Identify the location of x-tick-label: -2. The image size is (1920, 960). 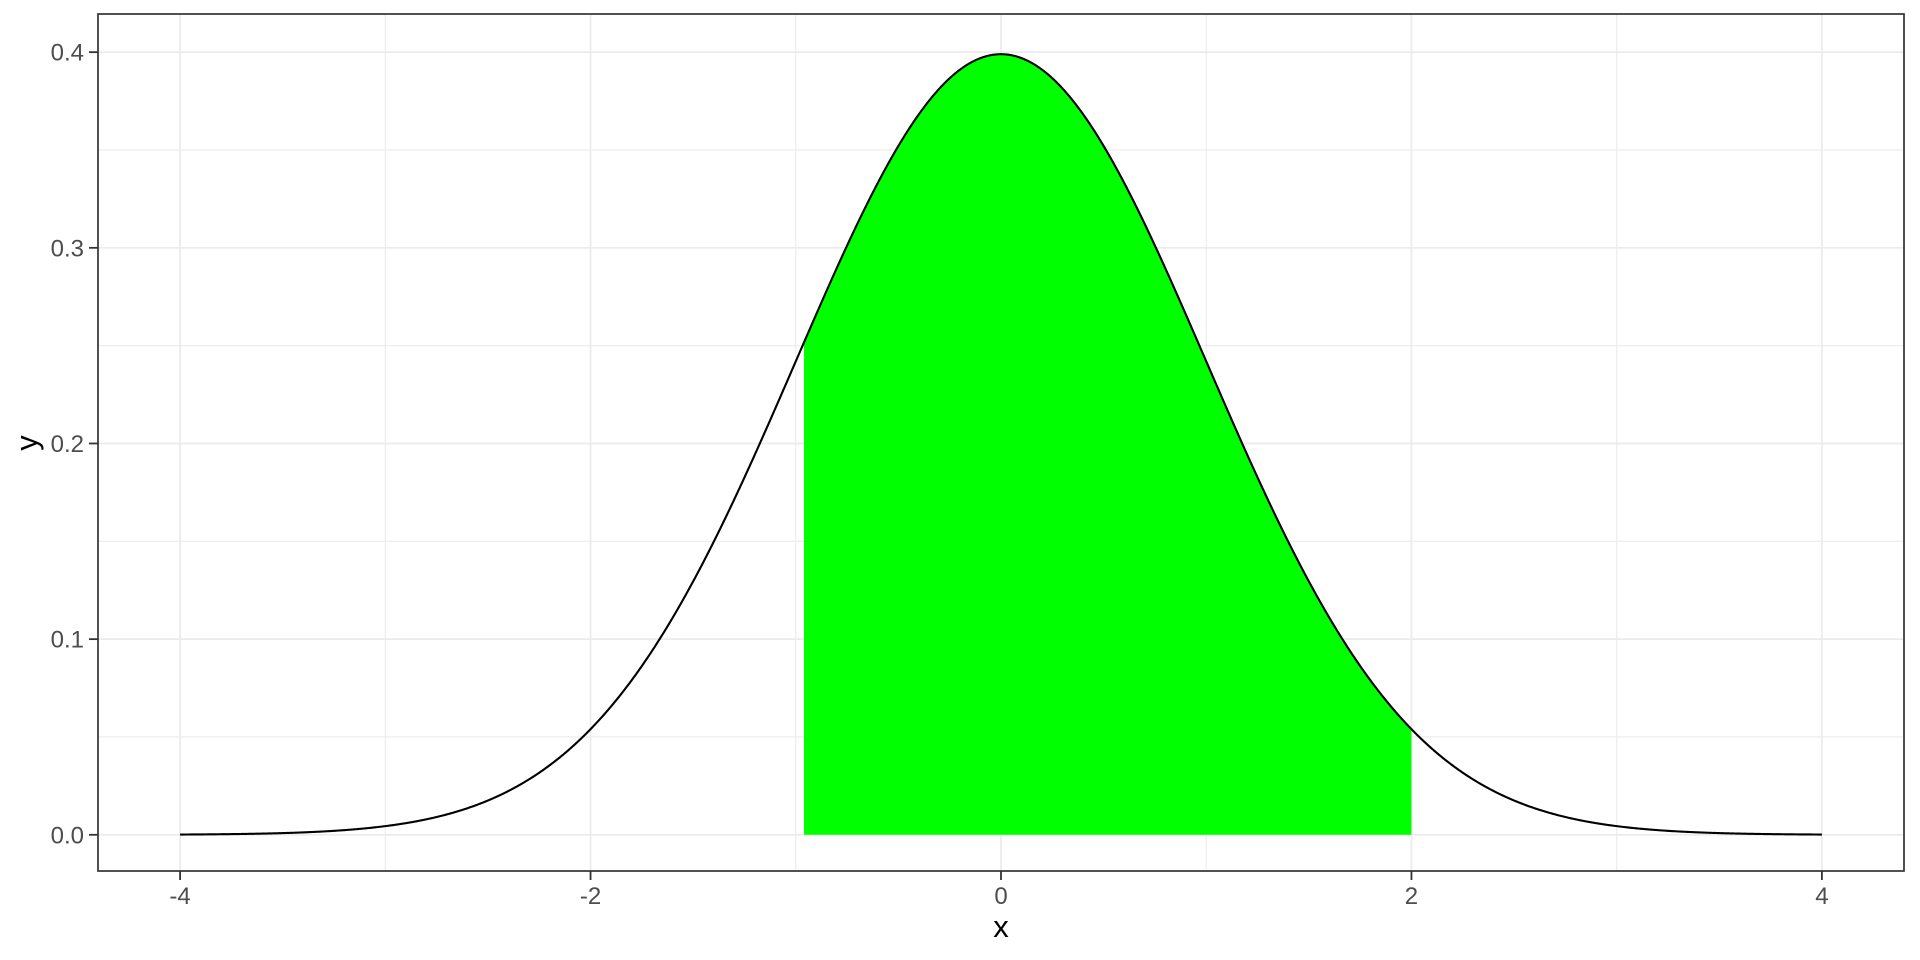
(590, 896).